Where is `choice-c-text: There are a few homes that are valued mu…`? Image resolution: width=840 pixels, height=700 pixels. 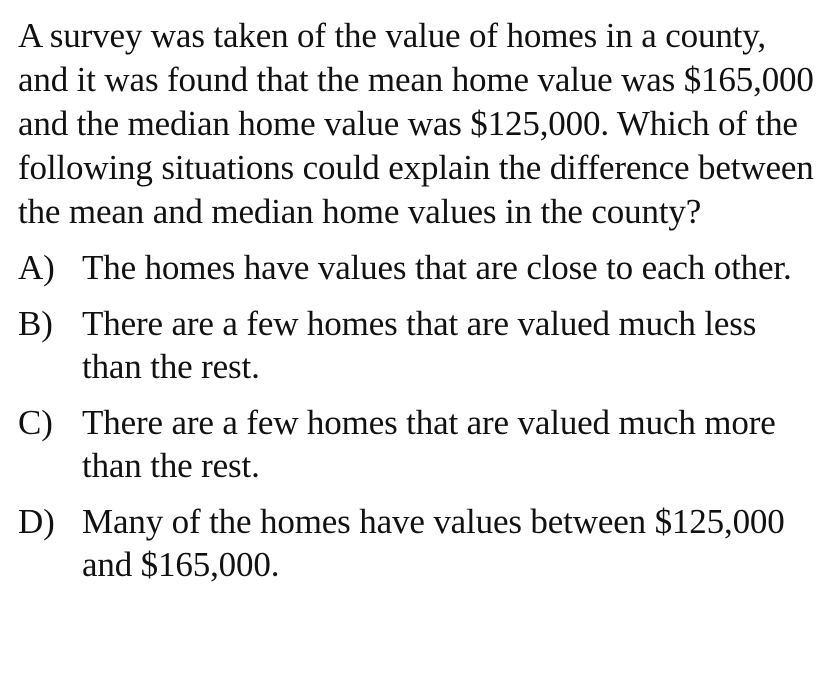 choice-c-text: There are a few homes that are valued mu… is located at coordinates (429, 444).